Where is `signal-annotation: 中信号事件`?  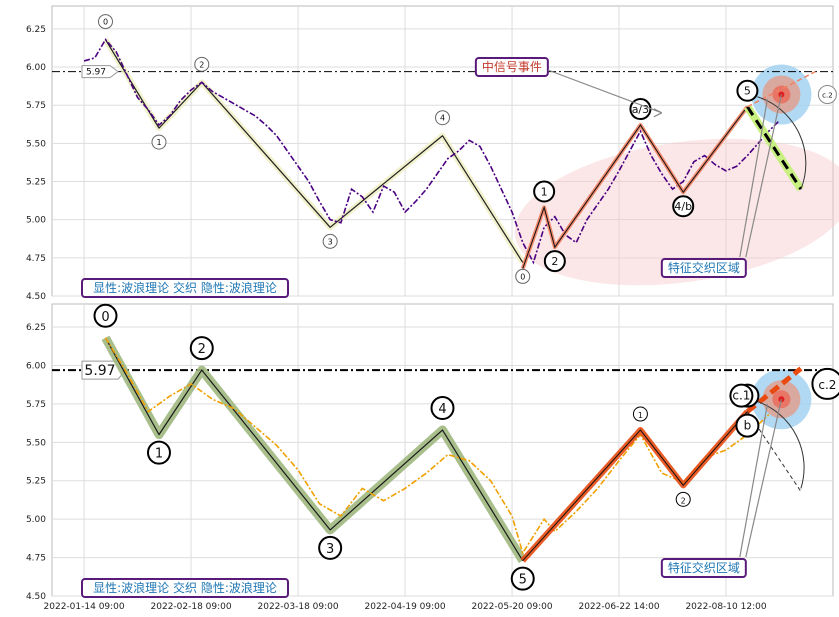 signal-annotation: 中信号事件 is located at coordinates (512, 66).